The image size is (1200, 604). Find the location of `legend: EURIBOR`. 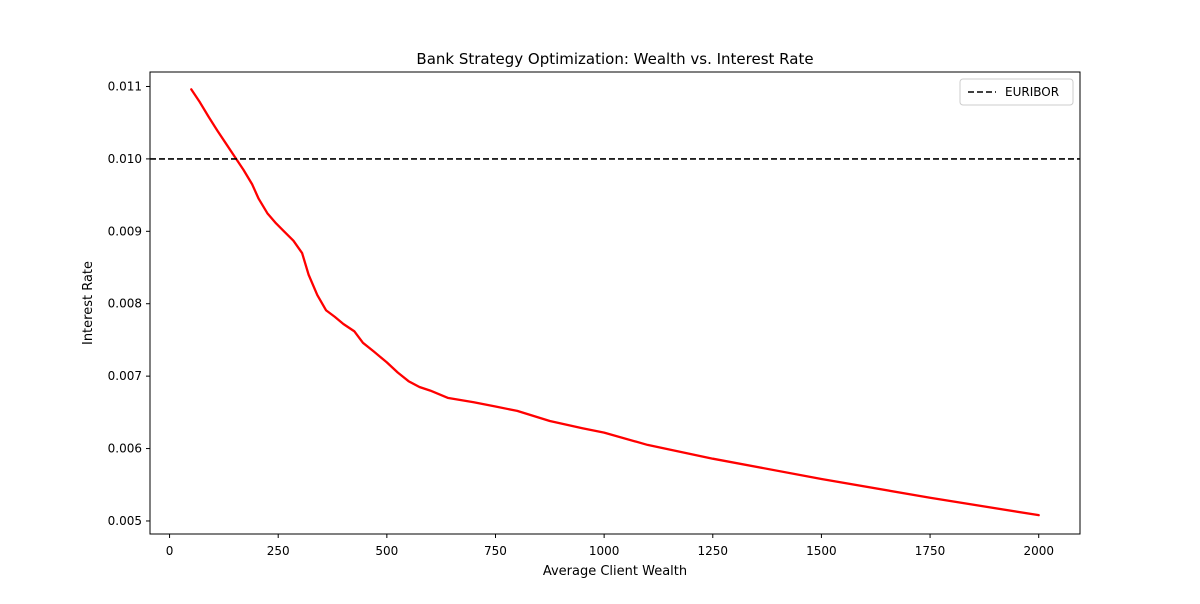

legend: EURIBOR is located at coordinates (1016, 92).